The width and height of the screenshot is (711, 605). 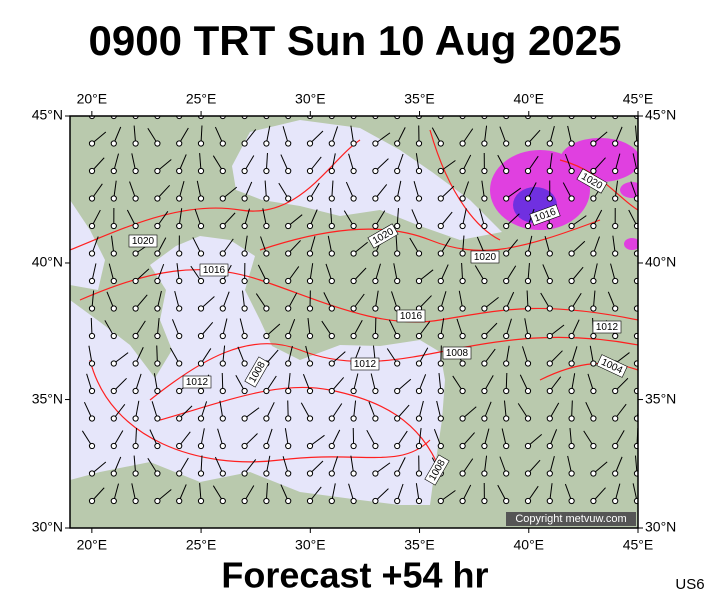 I want to click on code-label: US6, so click(x=689, y=584).